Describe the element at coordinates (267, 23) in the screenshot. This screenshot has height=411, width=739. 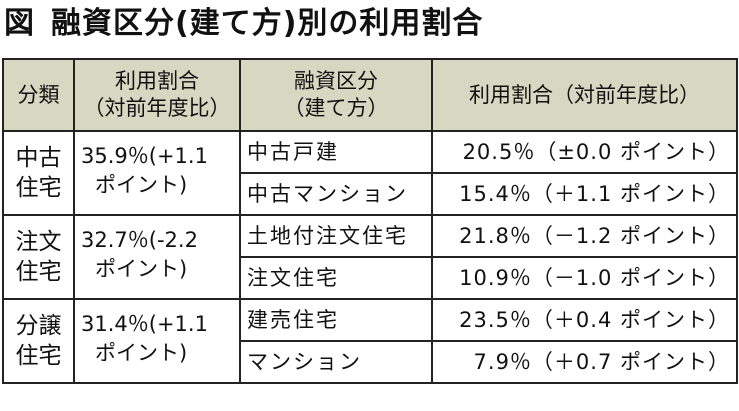
I see `figure-title-text: 融資区分(建て方)別の利用割合` at that location.